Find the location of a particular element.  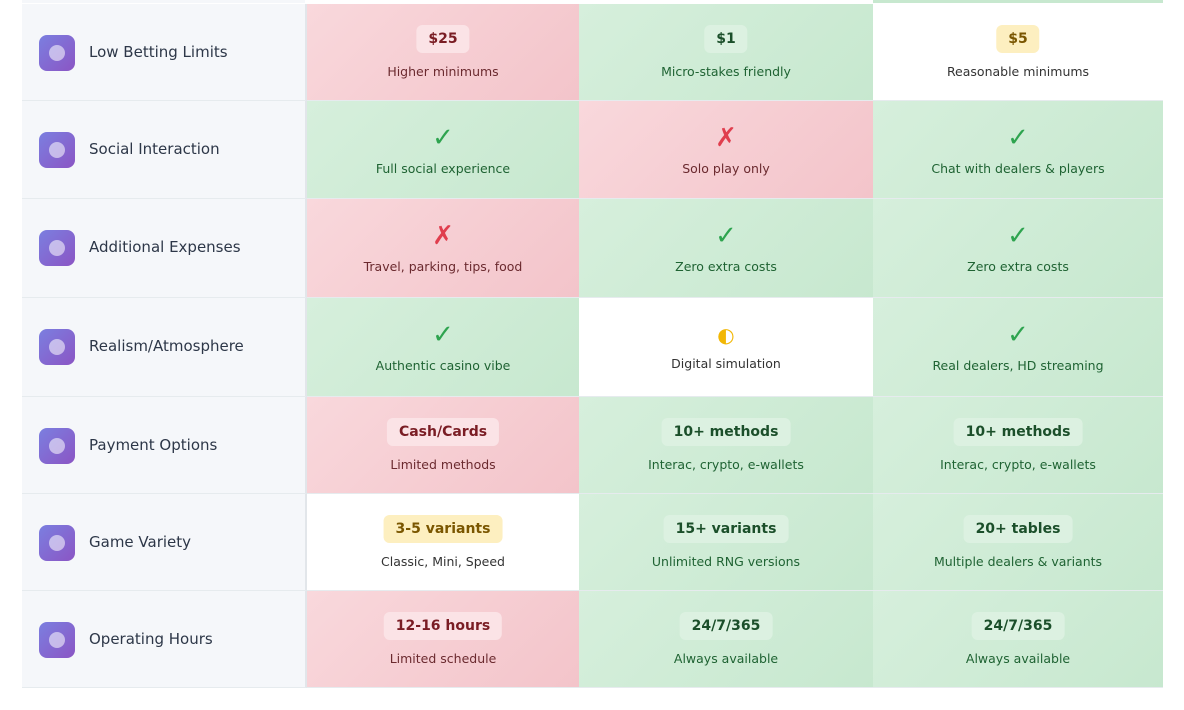

row-header: Realism/Atmosphere is located at coordinates (164, 347).